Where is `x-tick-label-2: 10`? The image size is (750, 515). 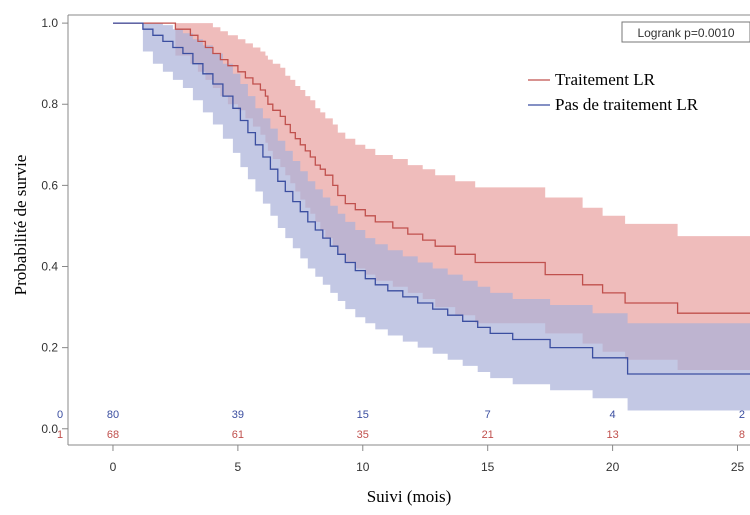 x-tick-label-2: 10 is located at coordinates (363, 467).